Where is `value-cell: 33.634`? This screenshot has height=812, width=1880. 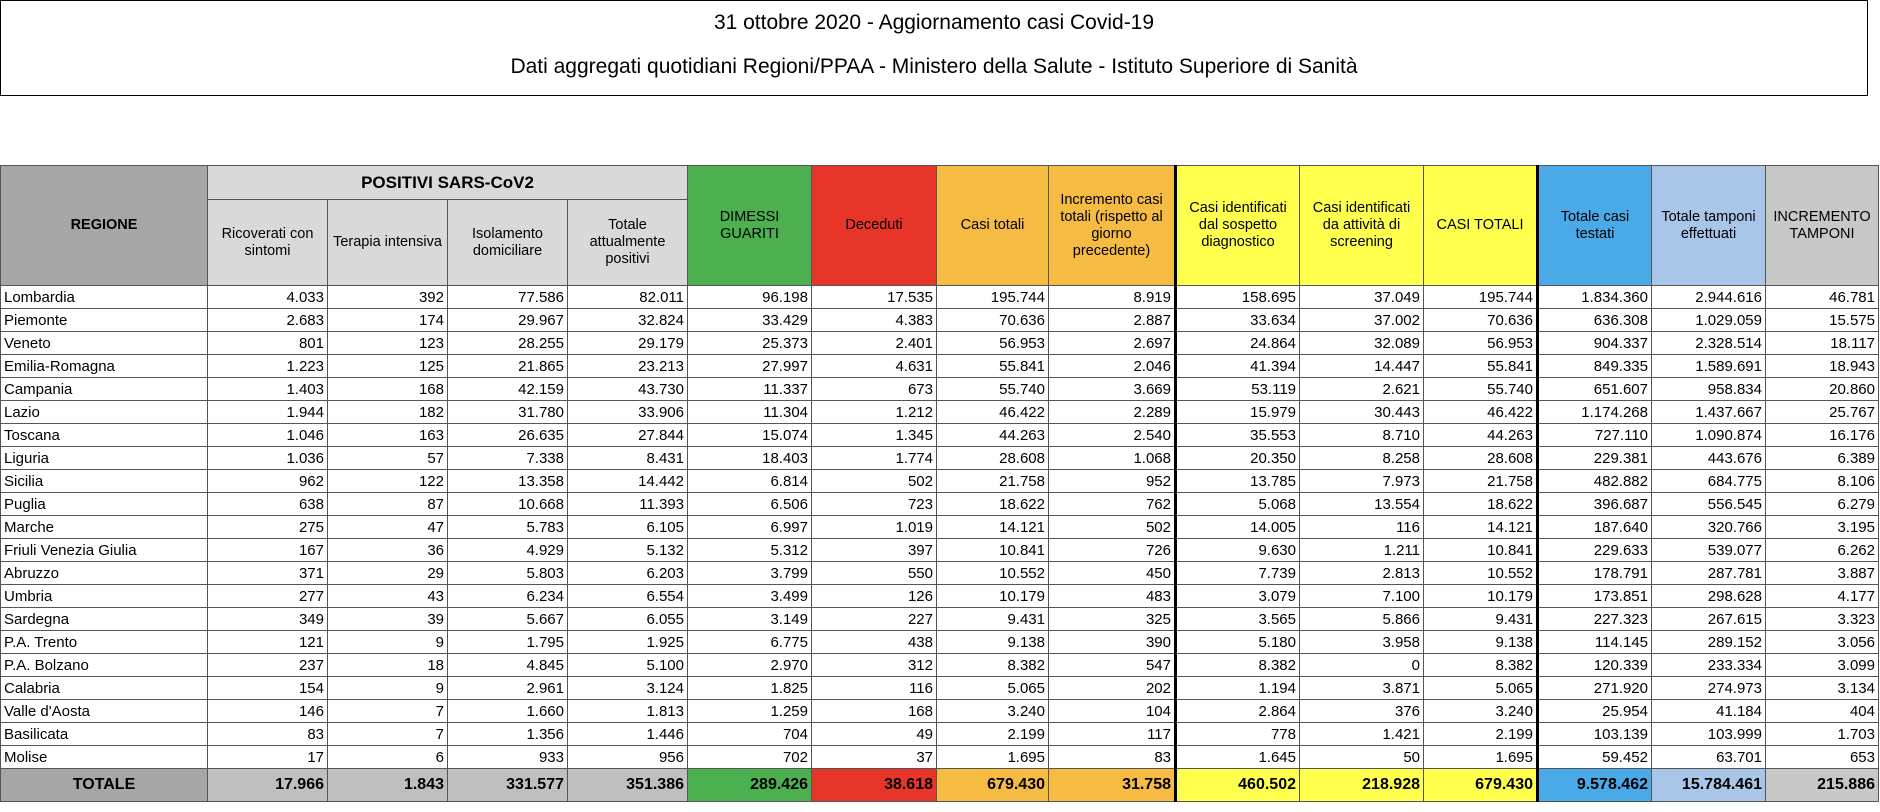
value-cell: 33.634 is located at coordinates (1237, 320).